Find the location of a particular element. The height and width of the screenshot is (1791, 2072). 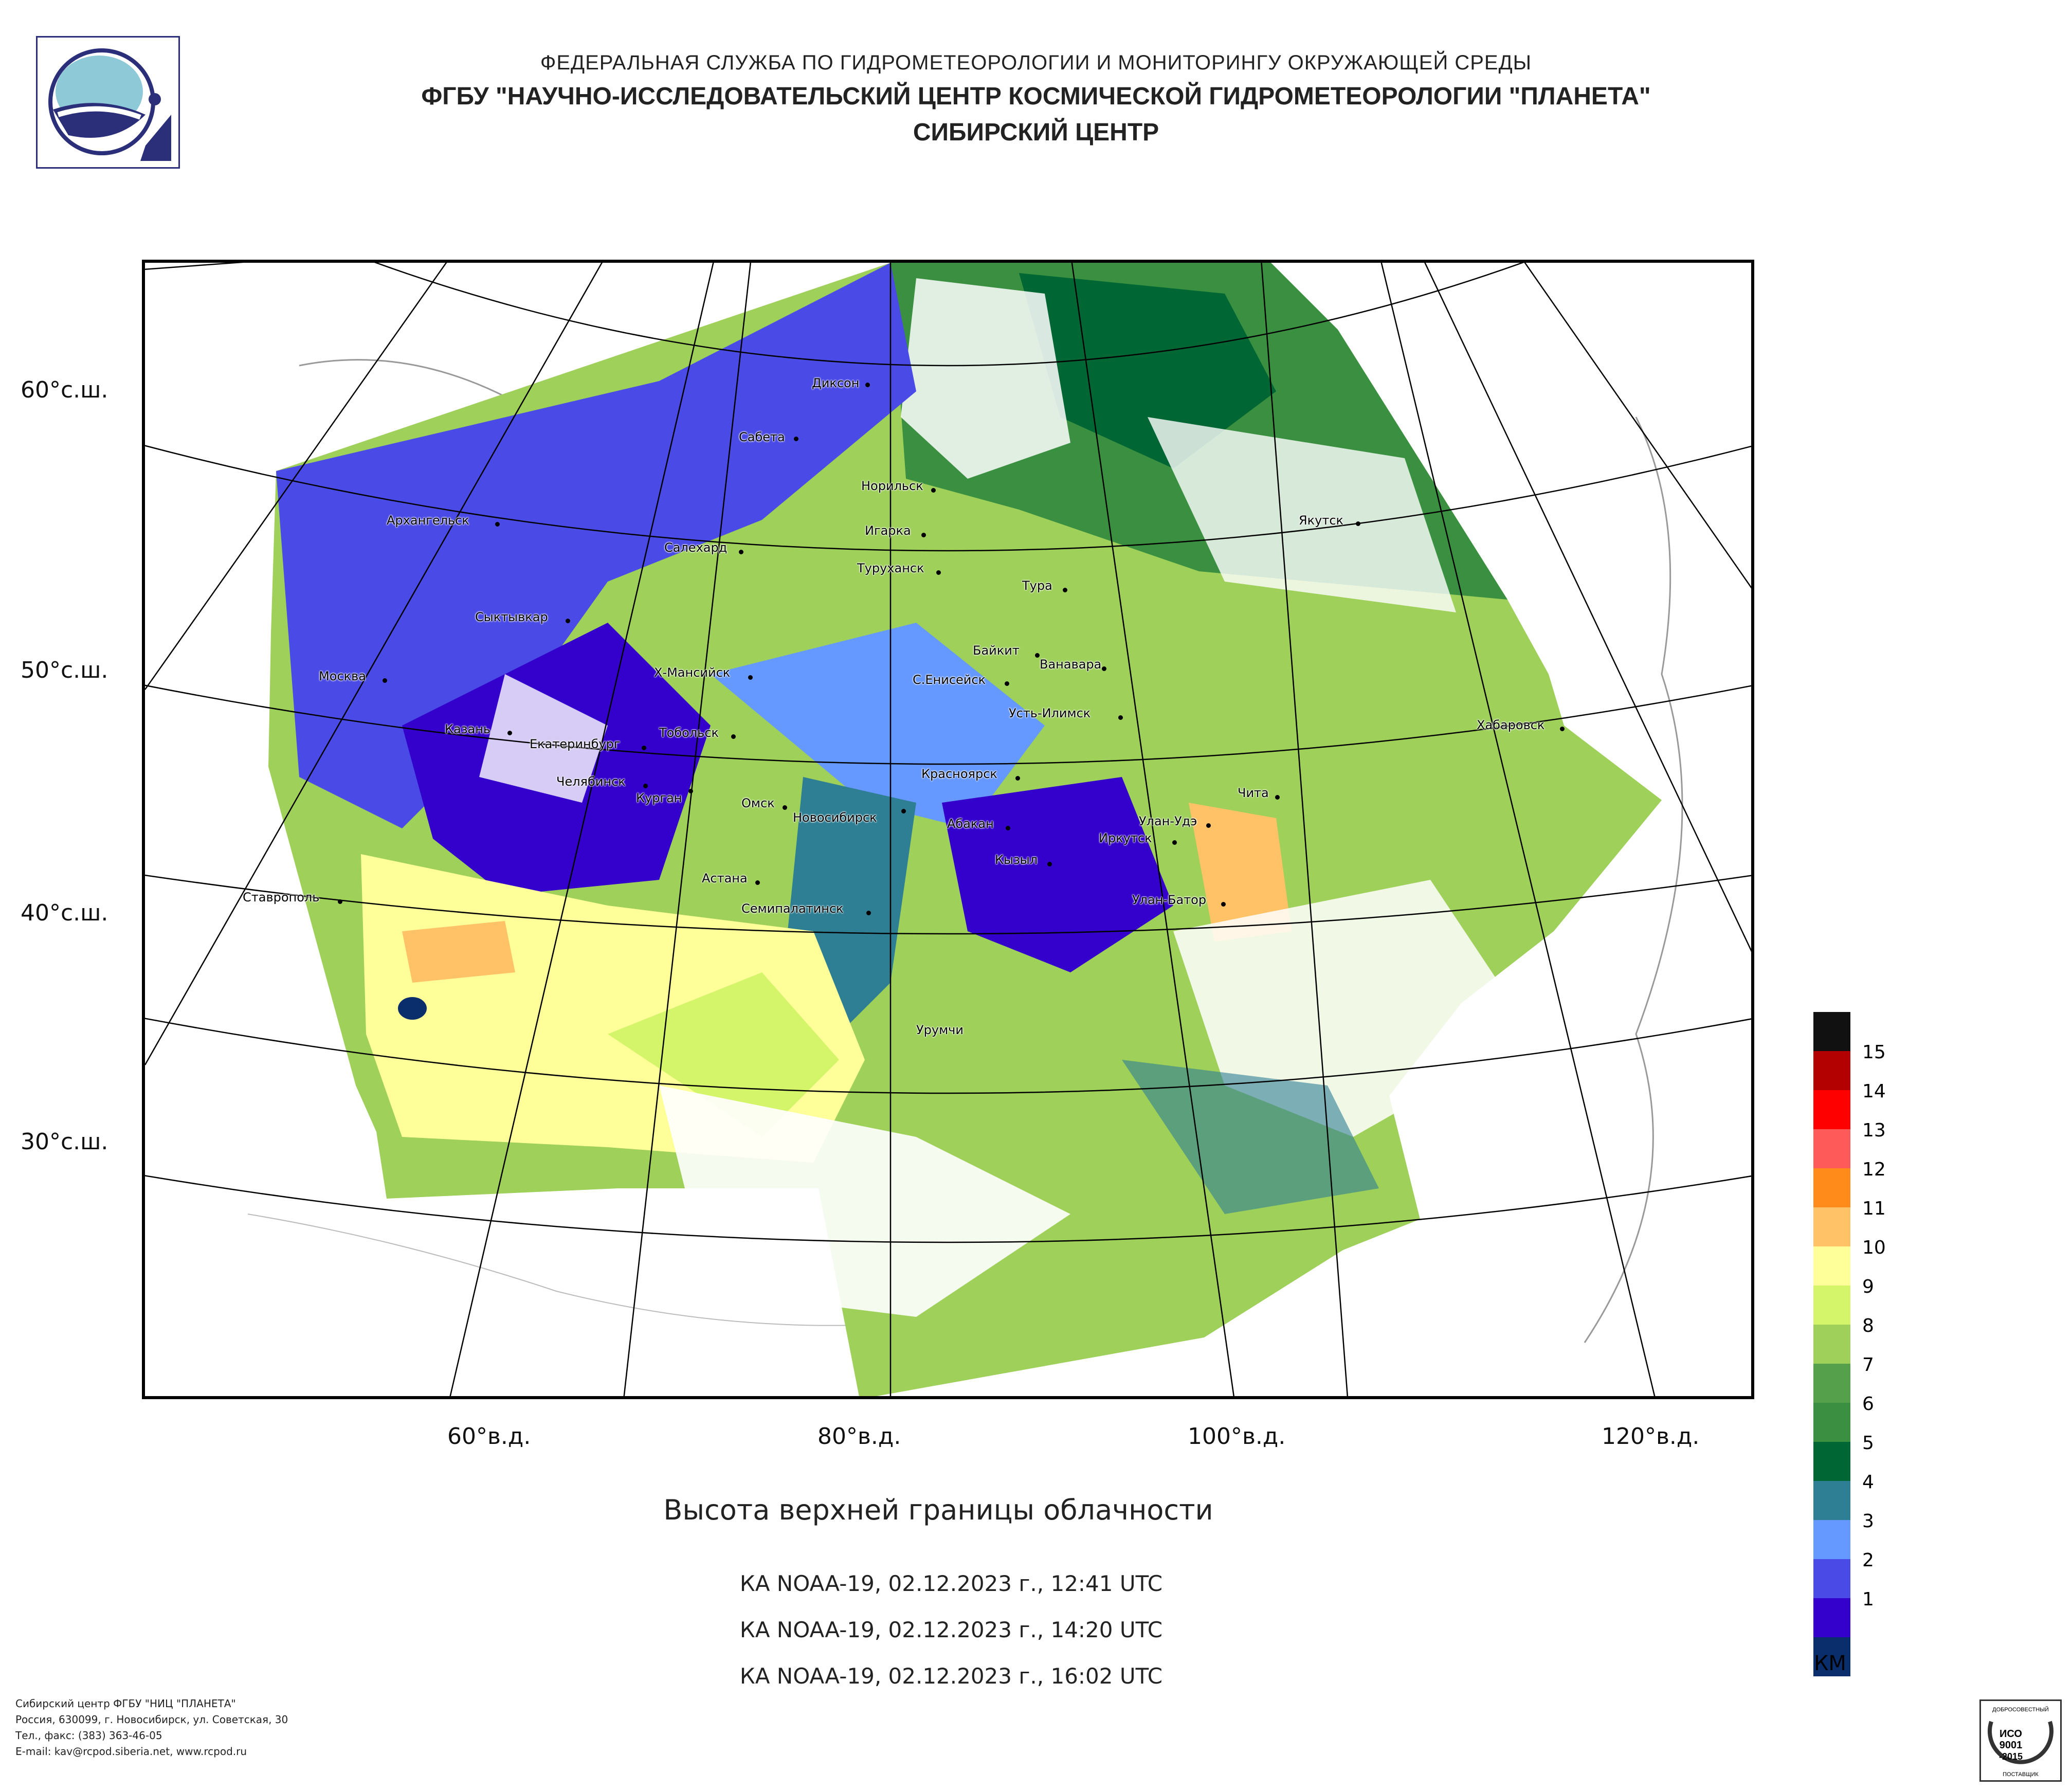

legend-label: 6 is located at coordinates (1868, 1404).